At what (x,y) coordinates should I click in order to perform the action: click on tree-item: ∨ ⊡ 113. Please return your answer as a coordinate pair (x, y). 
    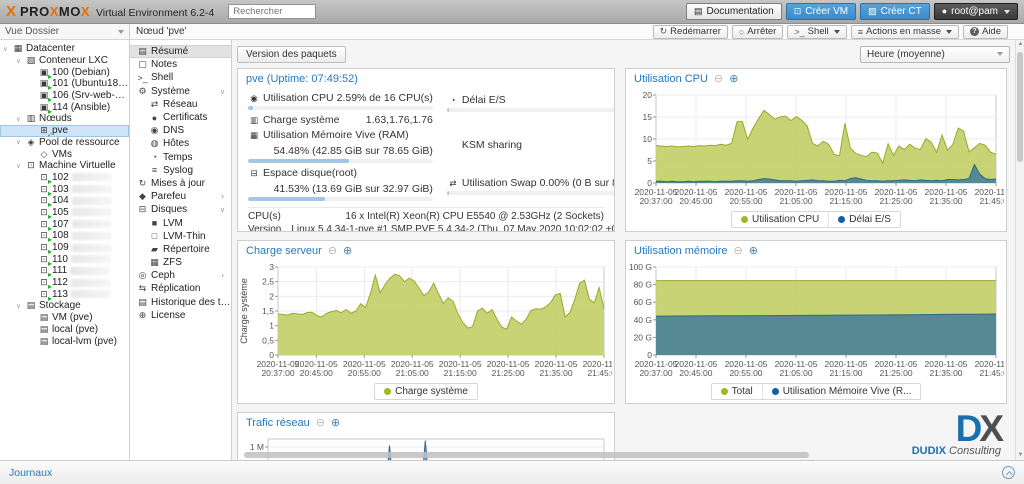
    Looking at the image, I should click on (64, 295).